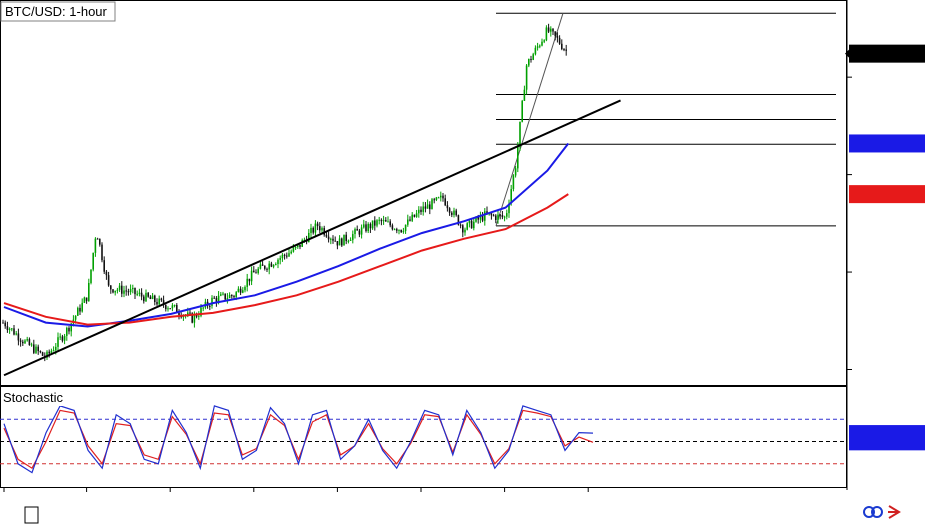 Image resolution: width=925 pixels, height=530 pixels. I want to click on stochastic-k-line, so click(298, 439).